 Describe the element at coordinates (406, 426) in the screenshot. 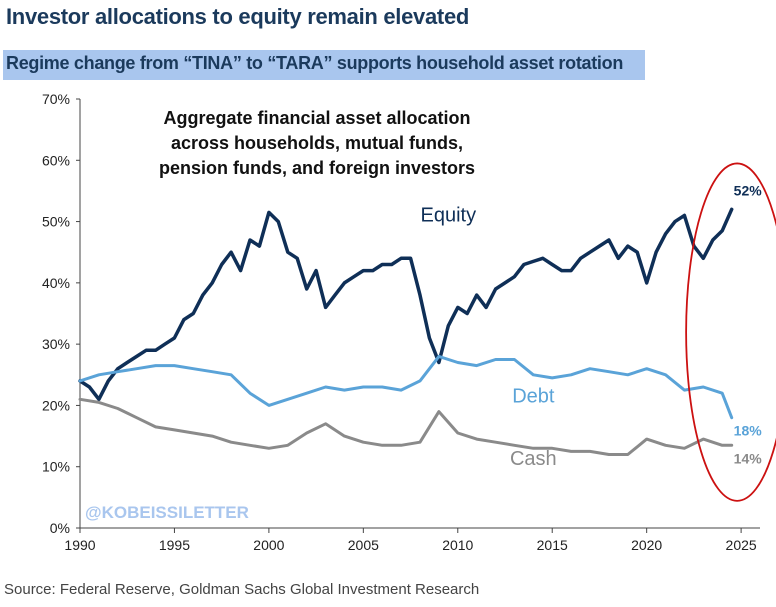

I see `series-line-cash` at that location.